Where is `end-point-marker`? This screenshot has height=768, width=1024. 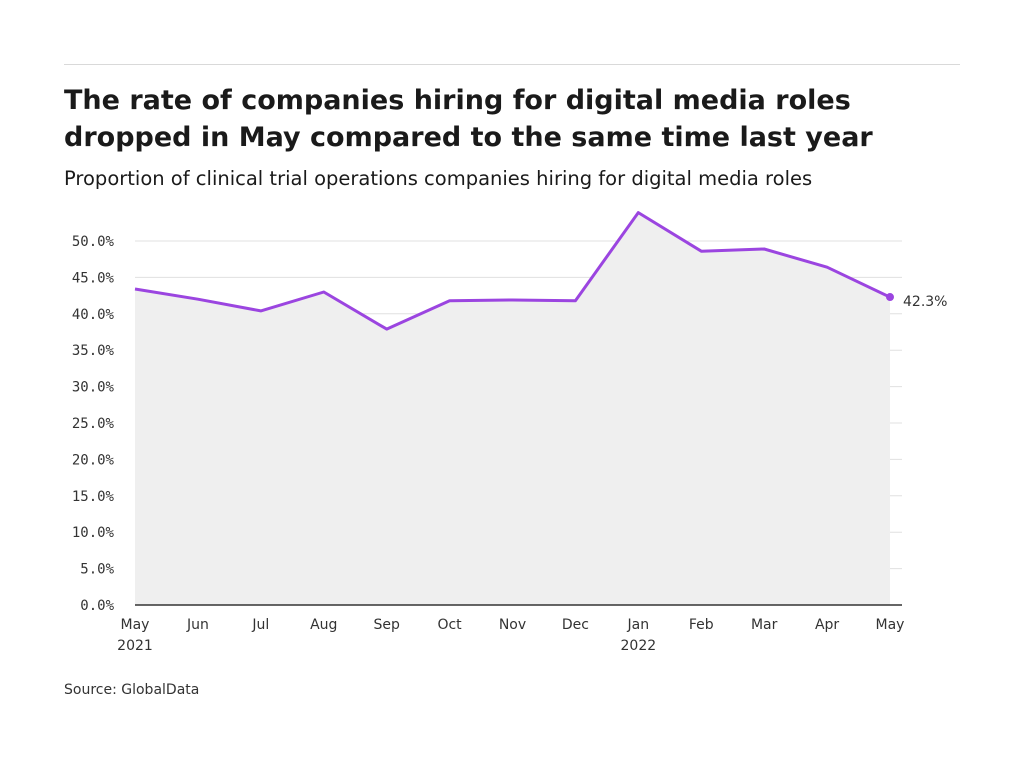
end-point-marker is located at coordinates (890, 297).